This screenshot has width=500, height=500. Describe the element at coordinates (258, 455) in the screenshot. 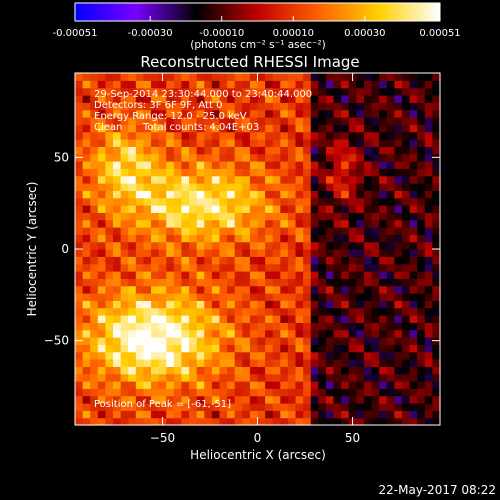

I see `x-axis-label: Heliocentric X (arcsec)` at that location.